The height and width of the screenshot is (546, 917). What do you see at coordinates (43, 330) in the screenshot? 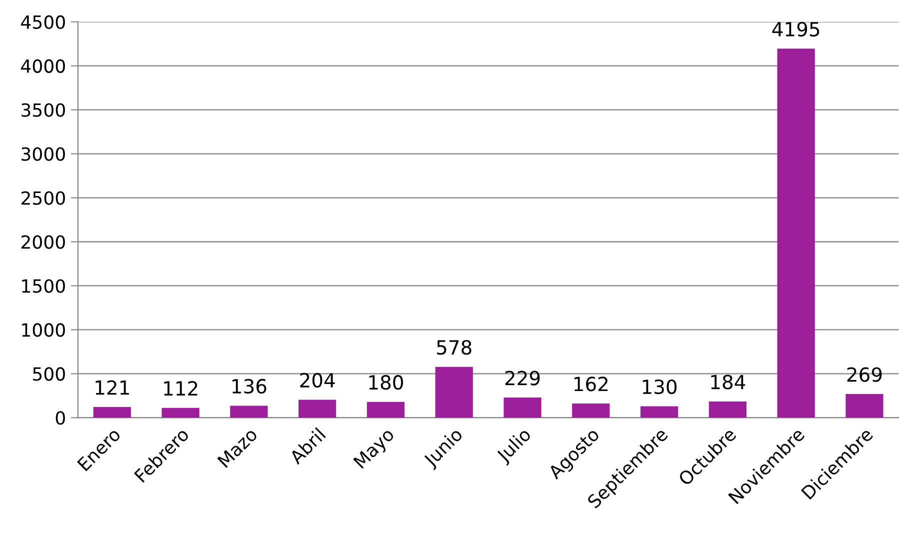
I see `y-tick-label: 1000` at bounding box center [43, 330].